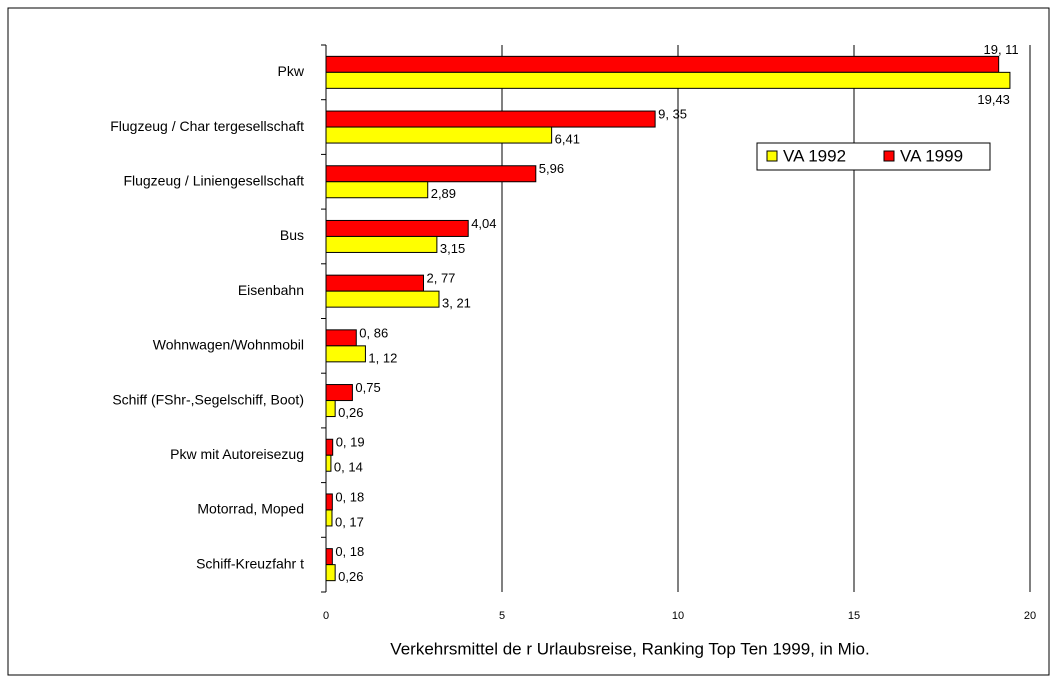  I want to click on x-tick-label: 5, so click(502, 616).